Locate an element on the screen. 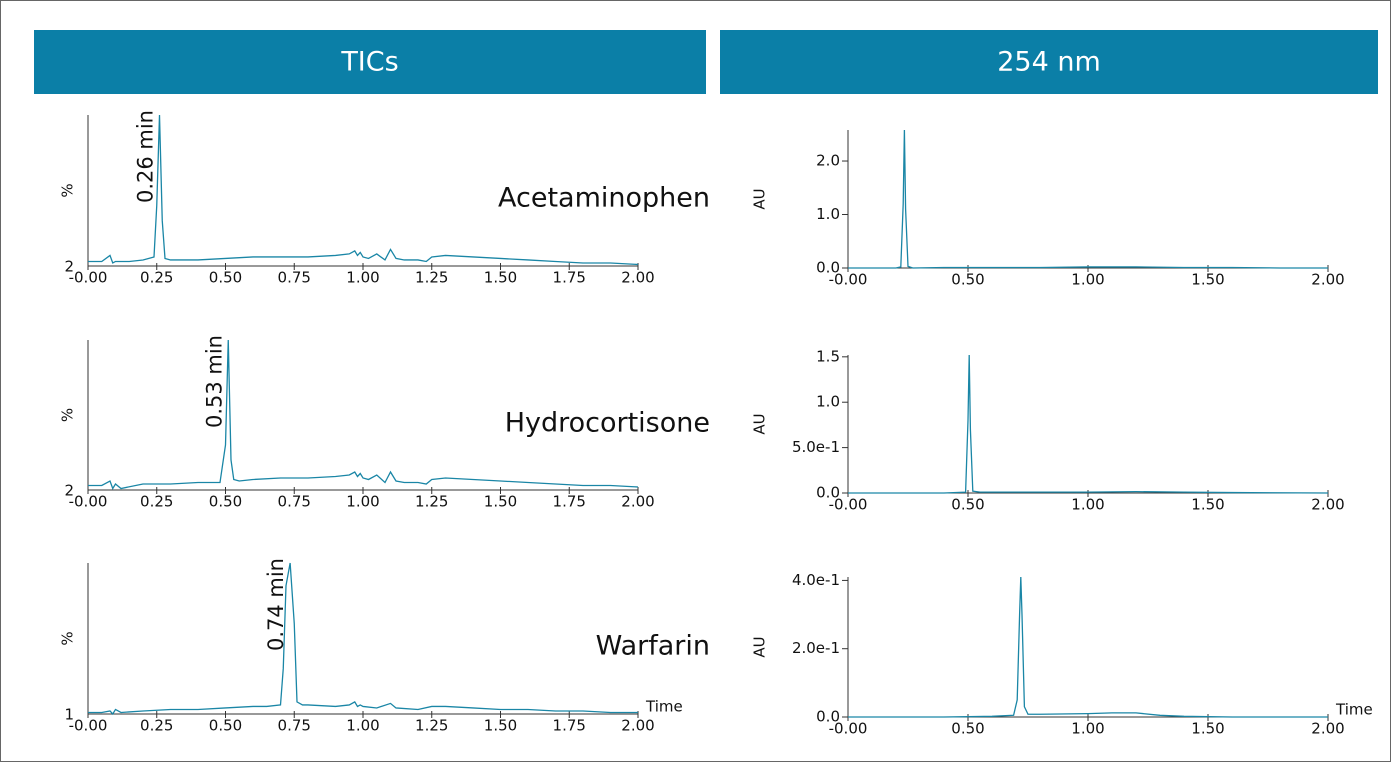  peak-annotation: 0.26 min is located at coordinates (146, 156).